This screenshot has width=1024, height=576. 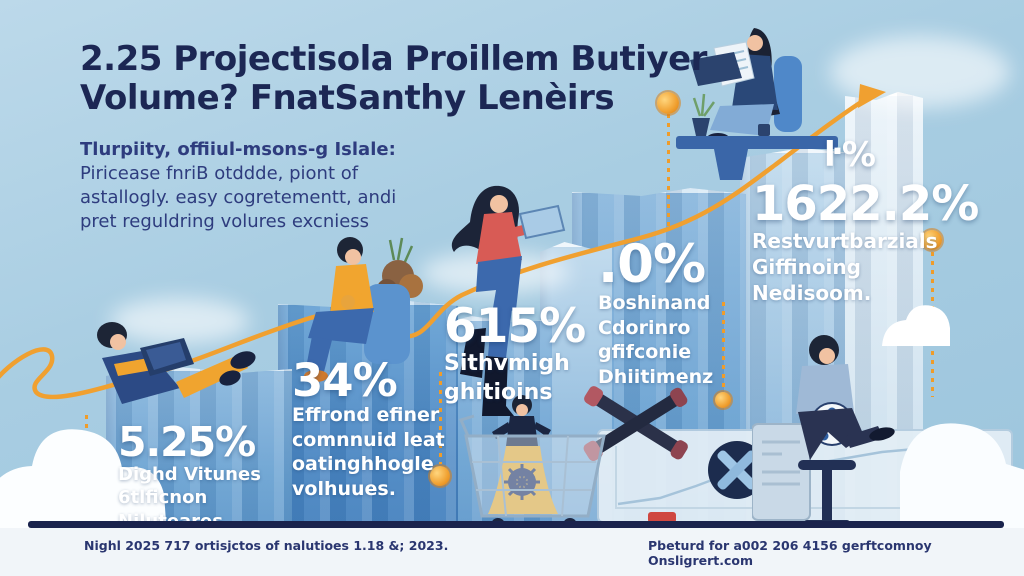 What do you see at coordinates (662, 517) in the screenshot?
I see `red-button` at bounding box center [662, 517].